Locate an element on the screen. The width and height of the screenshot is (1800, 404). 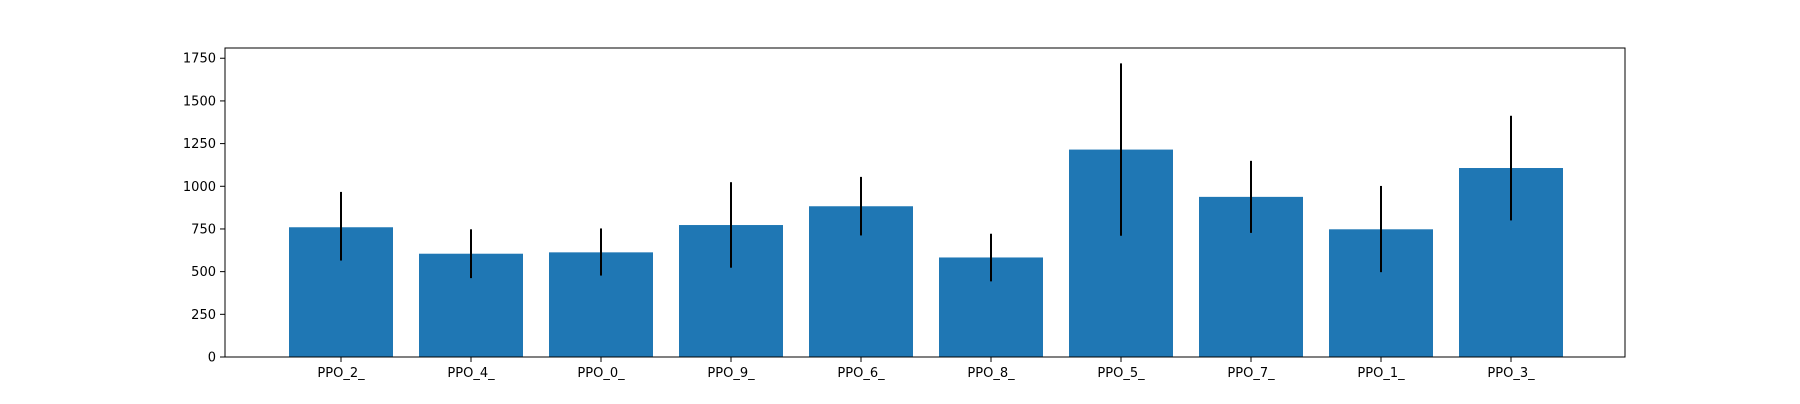
y-tick-label: 1000 is located at coordinates (199, 187).